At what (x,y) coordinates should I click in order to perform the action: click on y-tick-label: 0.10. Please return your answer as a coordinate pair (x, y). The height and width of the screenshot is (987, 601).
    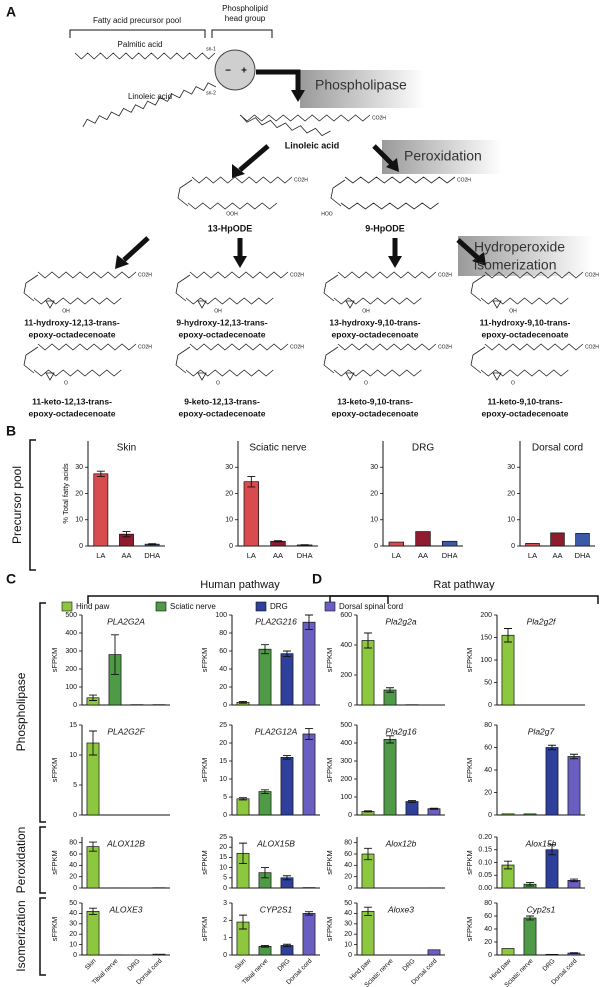
    Looking at the image, I should click on (485, 862).